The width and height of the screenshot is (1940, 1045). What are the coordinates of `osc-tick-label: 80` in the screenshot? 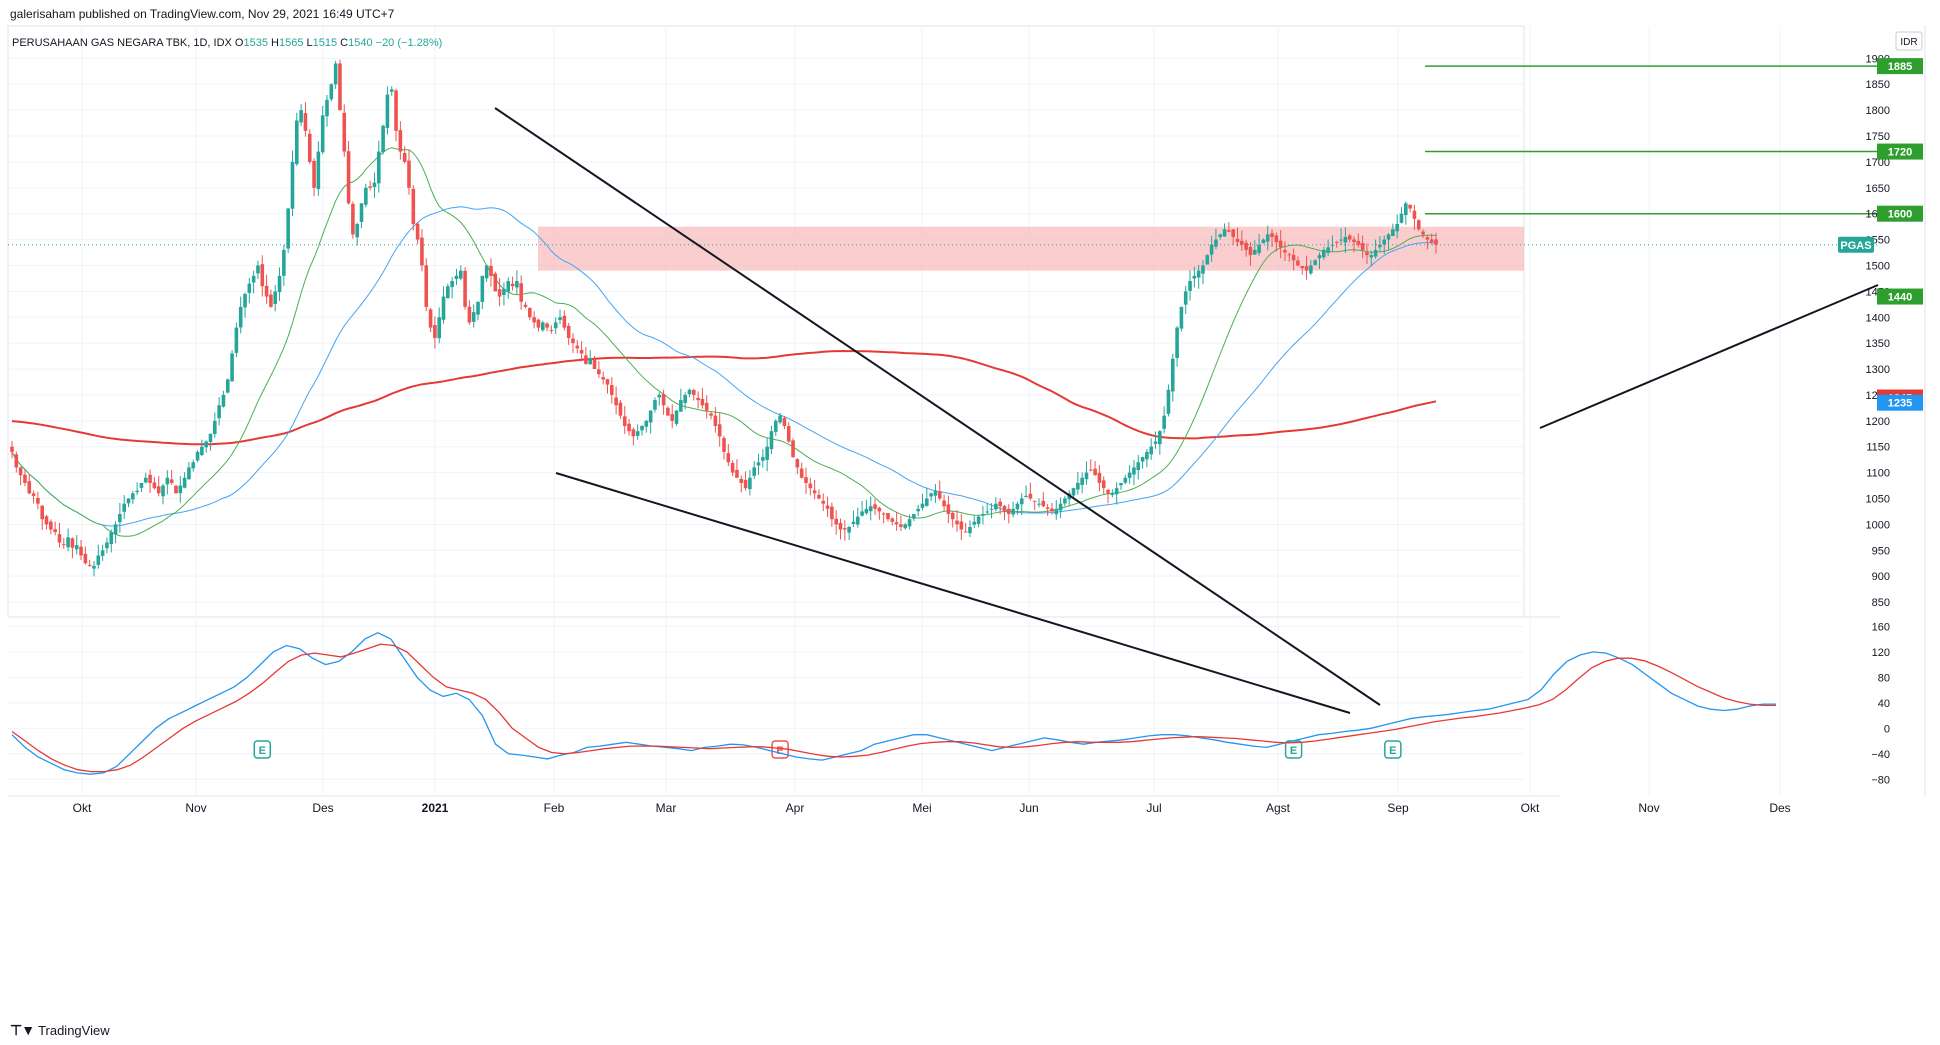 It's located at (1884, 678).